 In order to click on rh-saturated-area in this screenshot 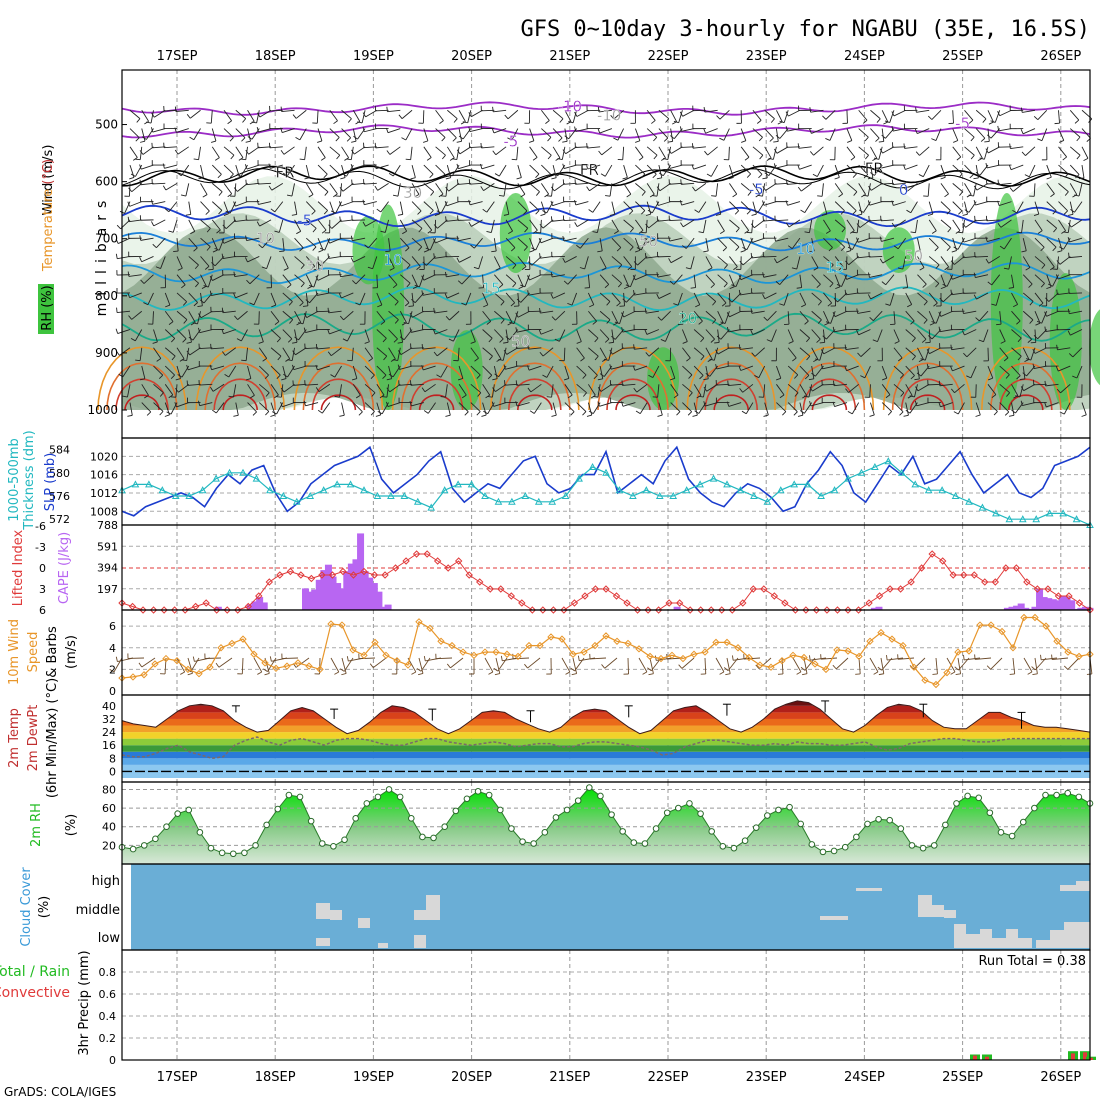, I will do `click(368, 250)`.